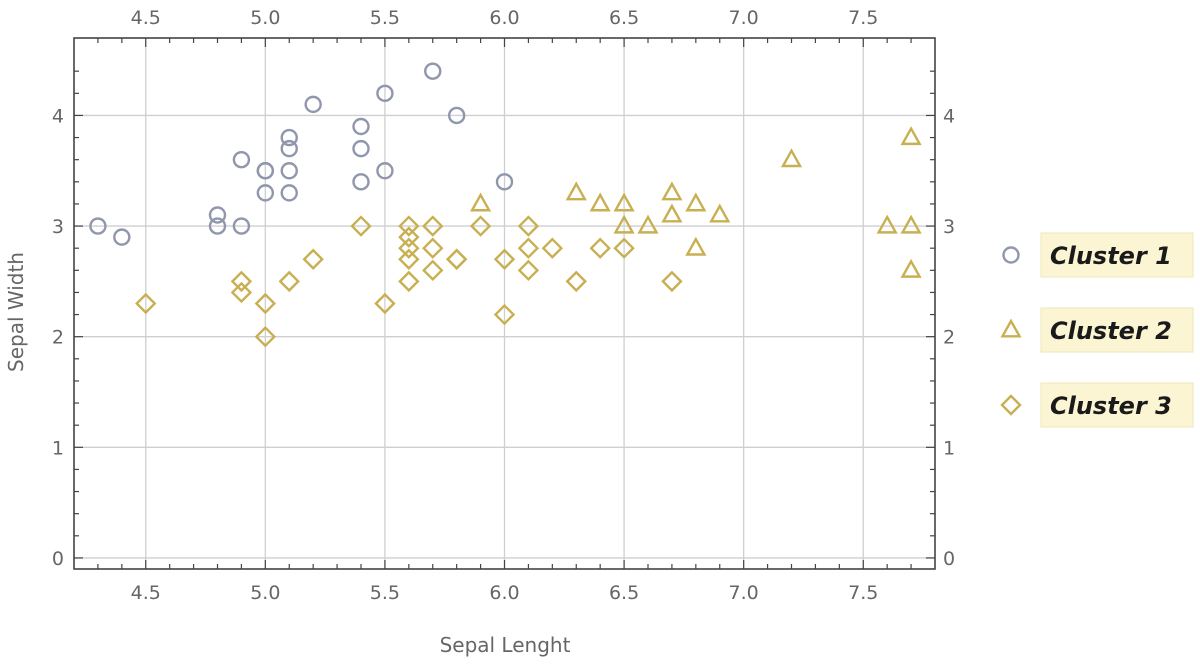  Describe the element at coordinates (1011, 255) in the screenshot. I see `legend-marker-circle` at that location.